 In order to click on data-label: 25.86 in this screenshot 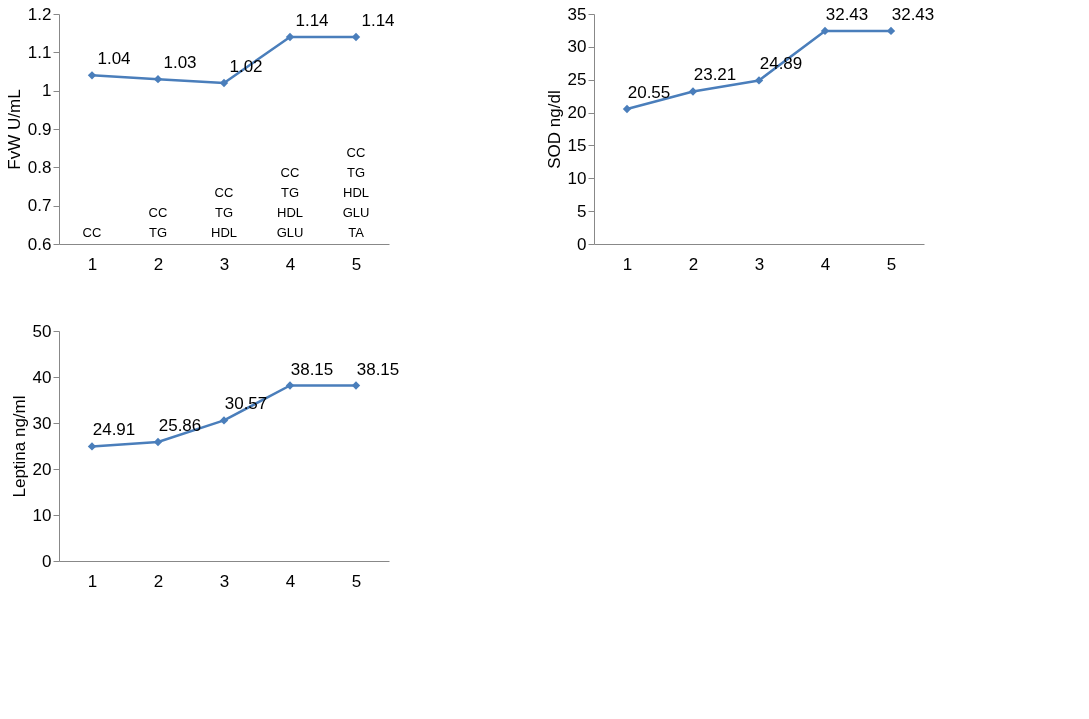, I will do `click(180, 426)`.